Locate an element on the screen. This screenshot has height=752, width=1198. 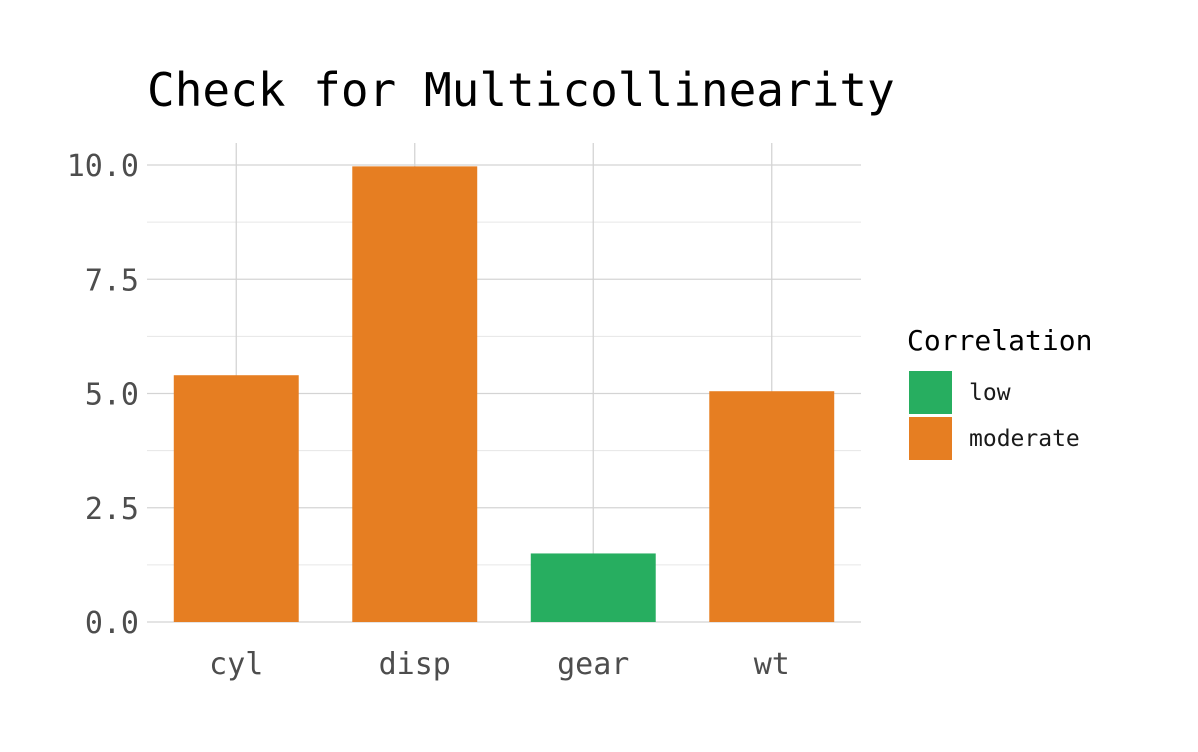
y-axis-ticks: 0.0 2.5 5.0 7.5 10.0 is located at coordinates (103, 395).